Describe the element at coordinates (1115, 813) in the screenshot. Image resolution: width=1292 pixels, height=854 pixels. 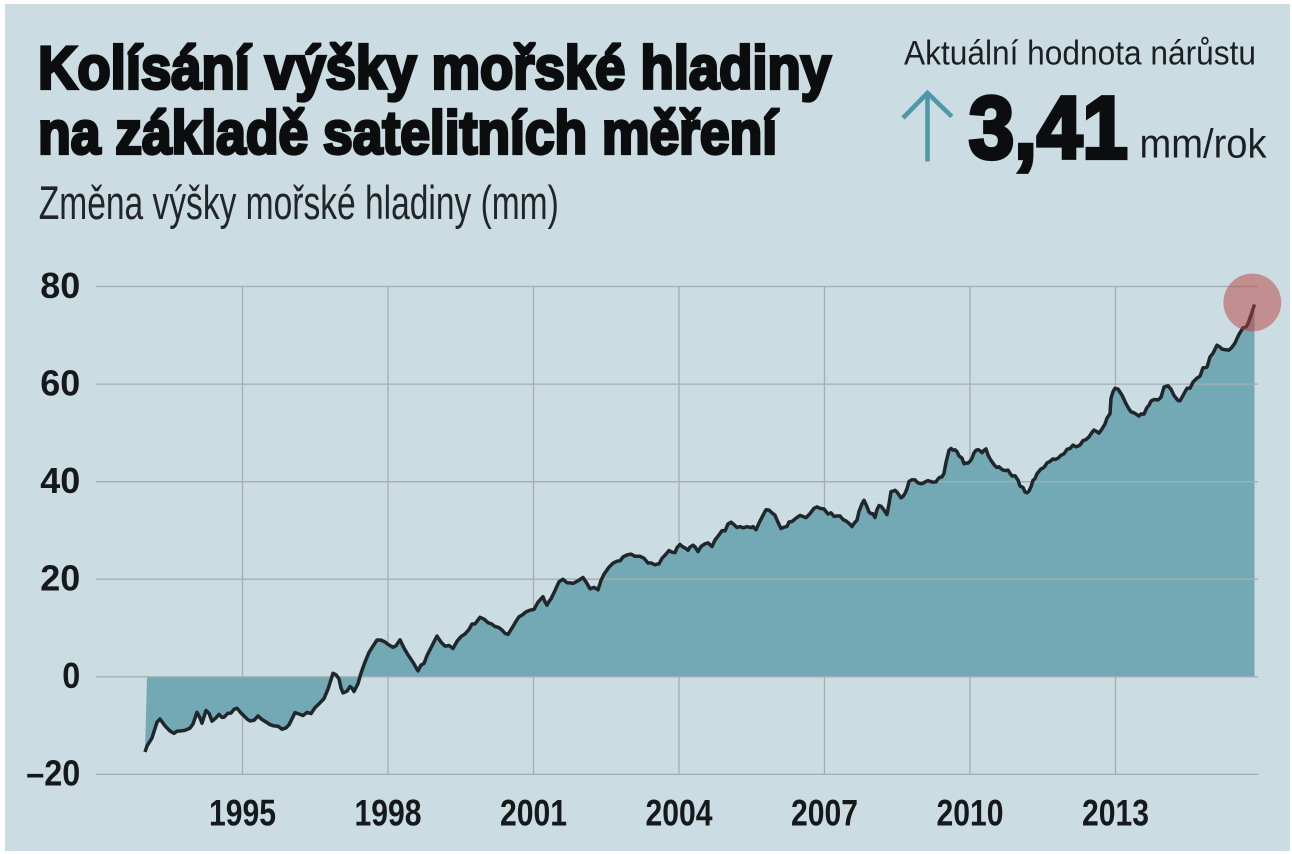
I see `svg-text: 2013` at that location.